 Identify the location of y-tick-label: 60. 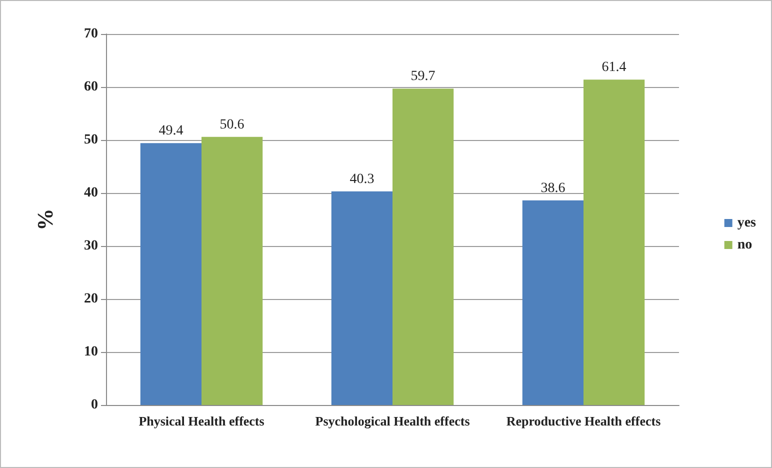
(91, 87).